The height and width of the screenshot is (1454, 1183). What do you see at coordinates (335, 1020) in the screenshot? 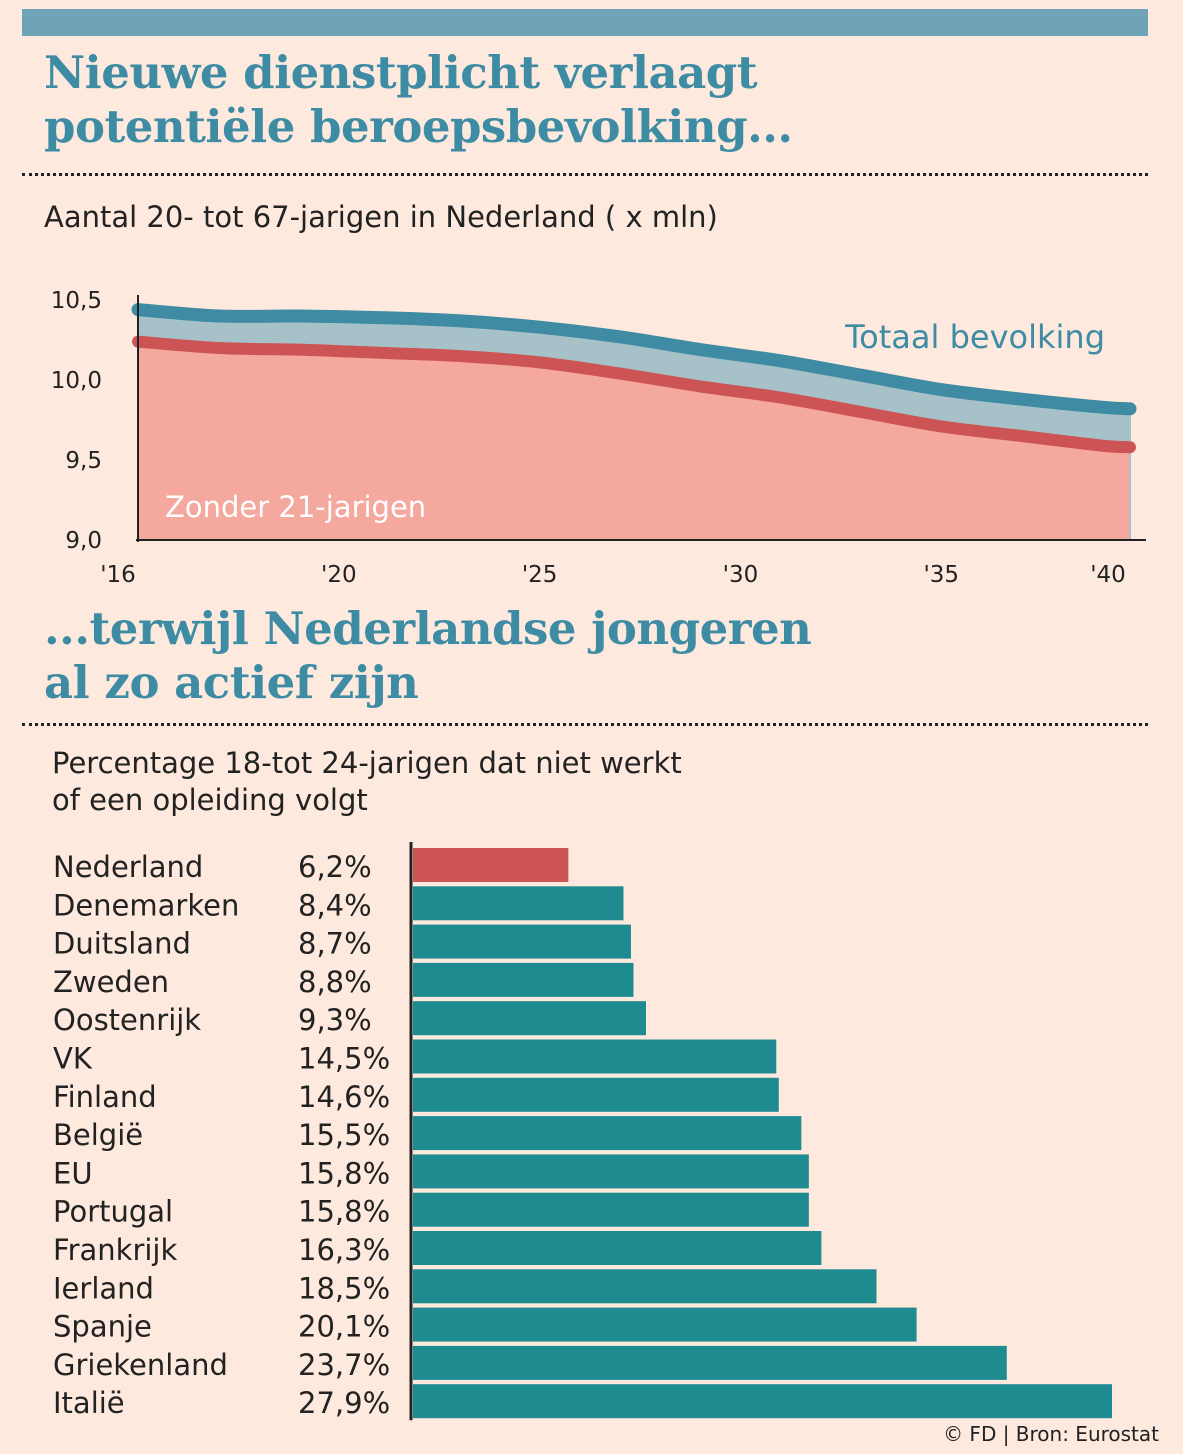
I see `value-label: 9,3%` at bounding box center [335, 1020].